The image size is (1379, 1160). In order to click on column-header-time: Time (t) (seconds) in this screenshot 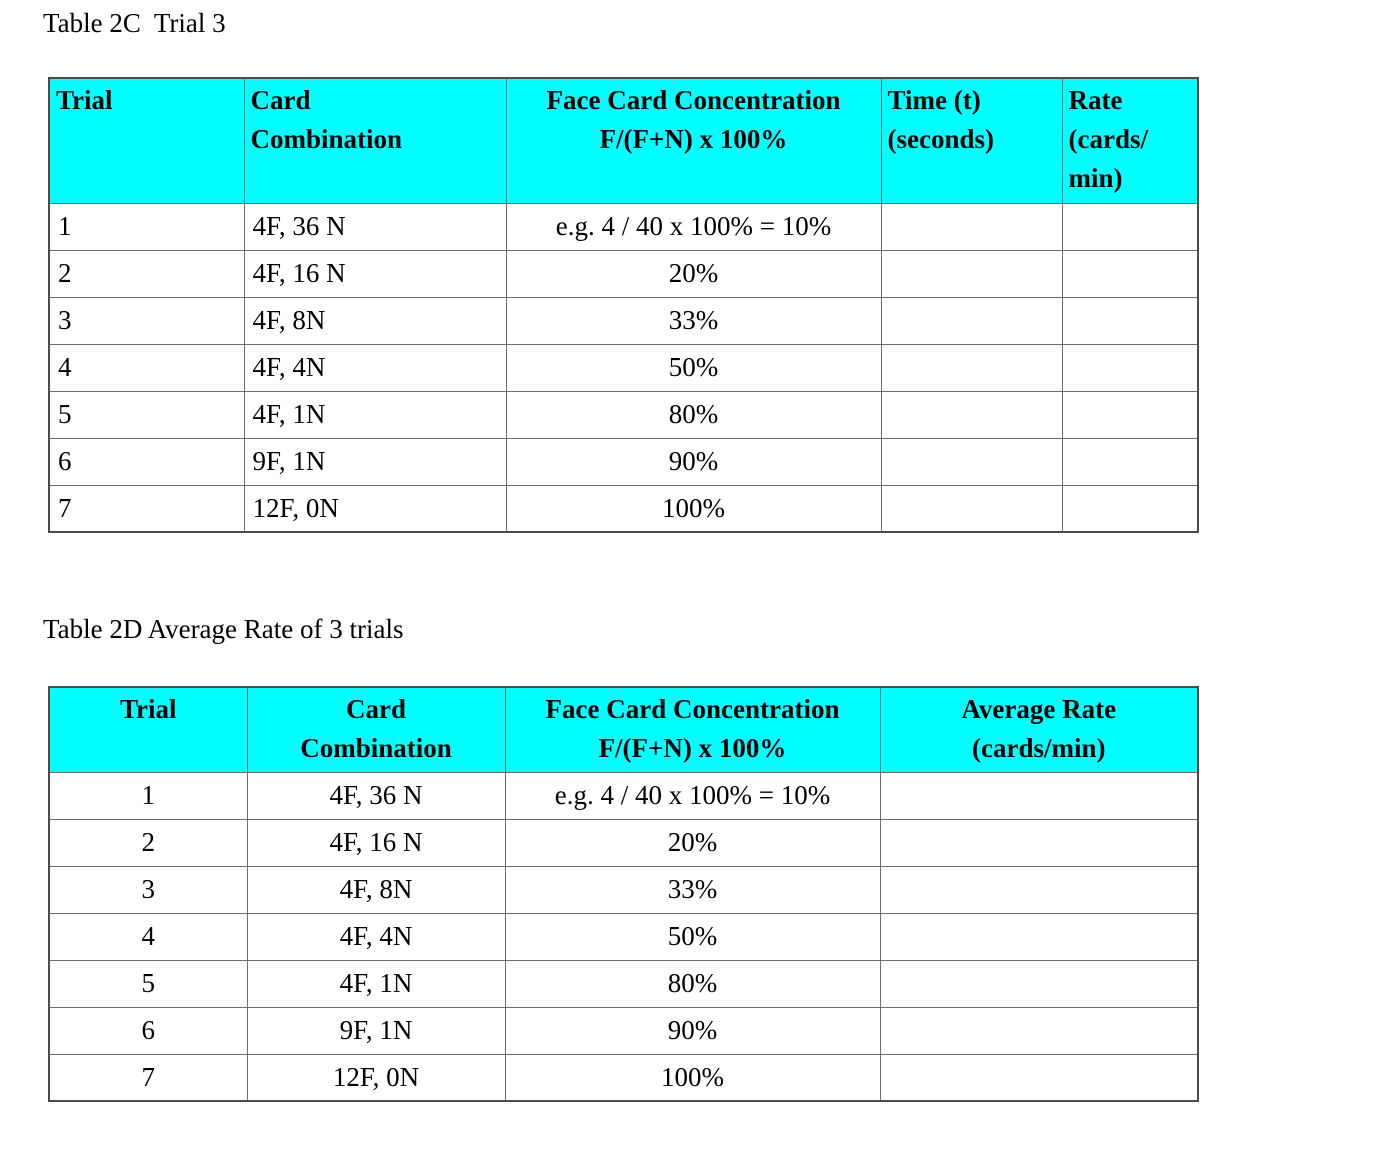, I will do `click(971, 140)`.